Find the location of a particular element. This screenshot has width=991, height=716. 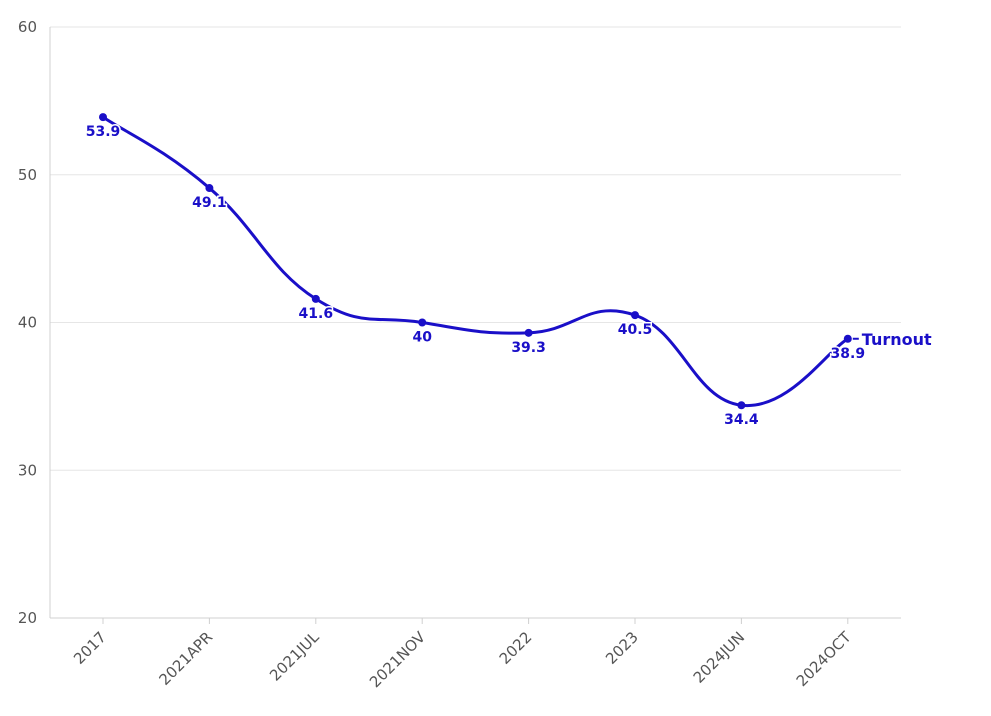

data-label: 41.6 is located at coordinates (316, 314).